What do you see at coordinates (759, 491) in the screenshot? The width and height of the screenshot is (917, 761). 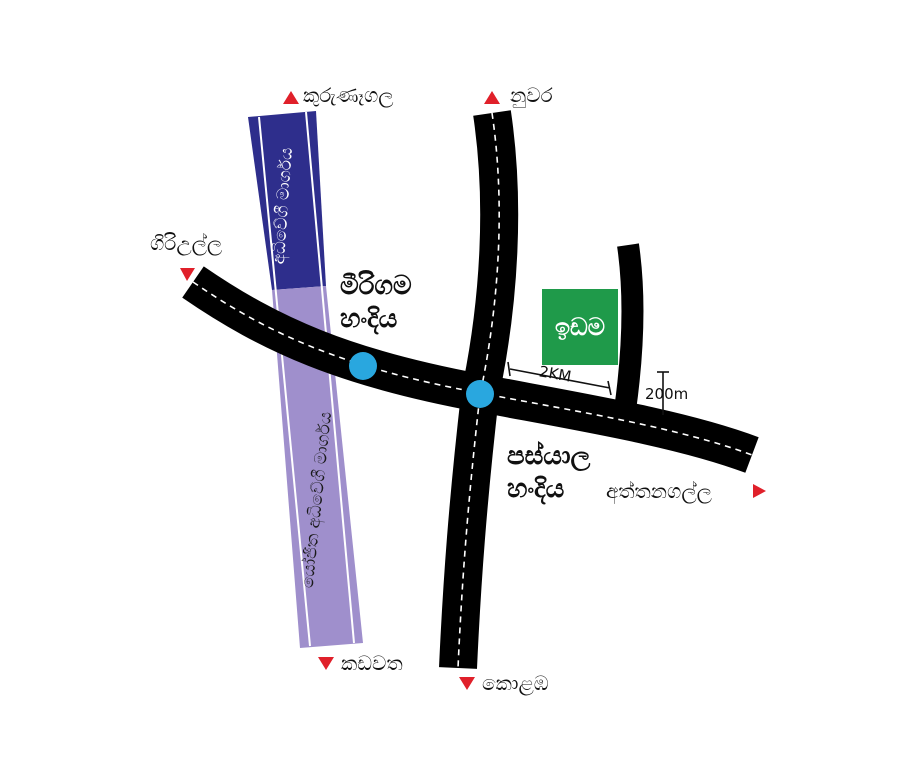 I see `arrow-right-icon` at bounding box center [759, 491].